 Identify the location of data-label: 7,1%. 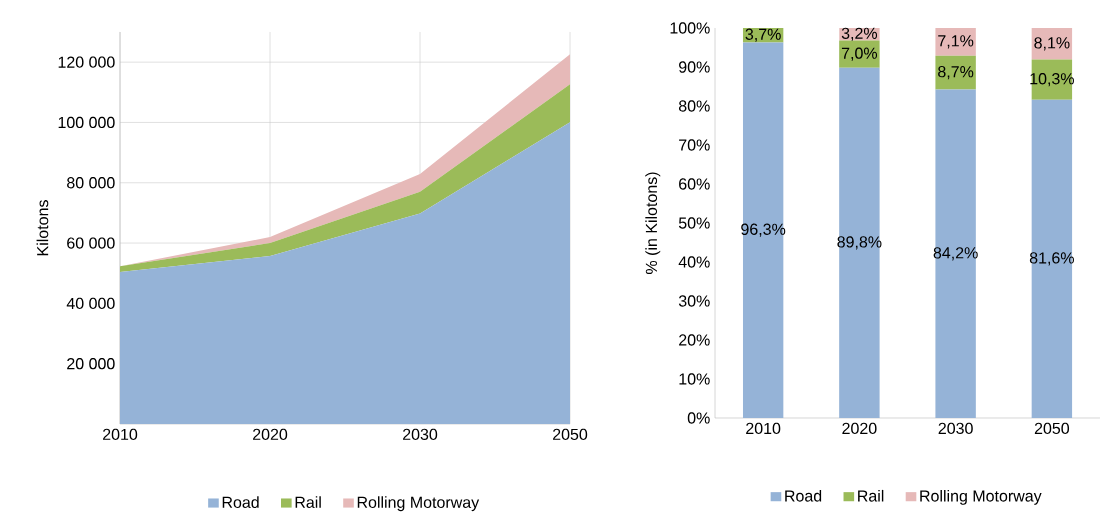
(956, 42).